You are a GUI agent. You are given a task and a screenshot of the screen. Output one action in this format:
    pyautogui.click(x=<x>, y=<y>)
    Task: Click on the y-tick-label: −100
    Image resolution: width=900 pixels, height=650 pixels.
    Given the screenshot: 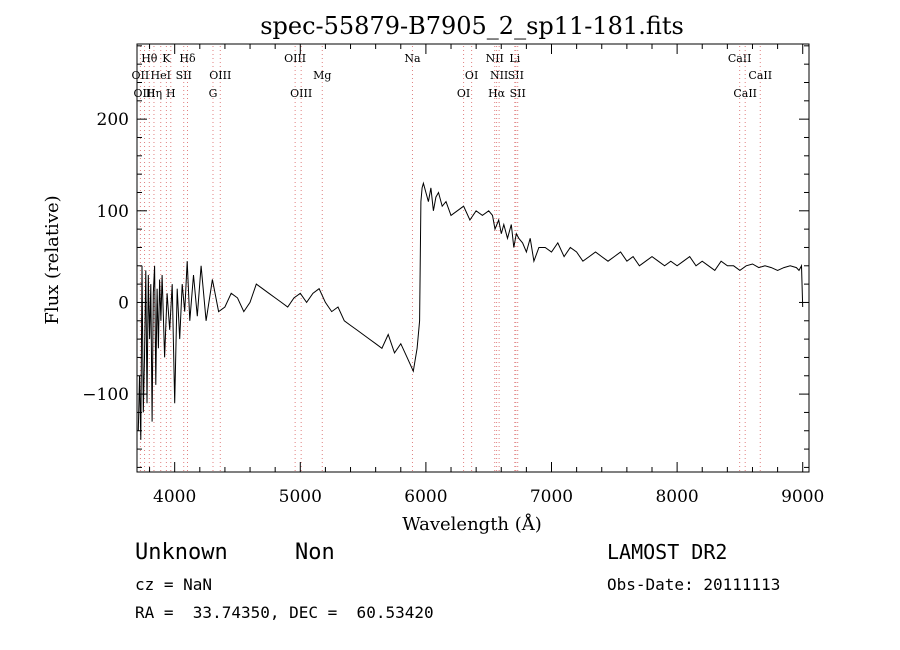 What is the action you would take?
    pyautogui.click(x=105, y=395)
    